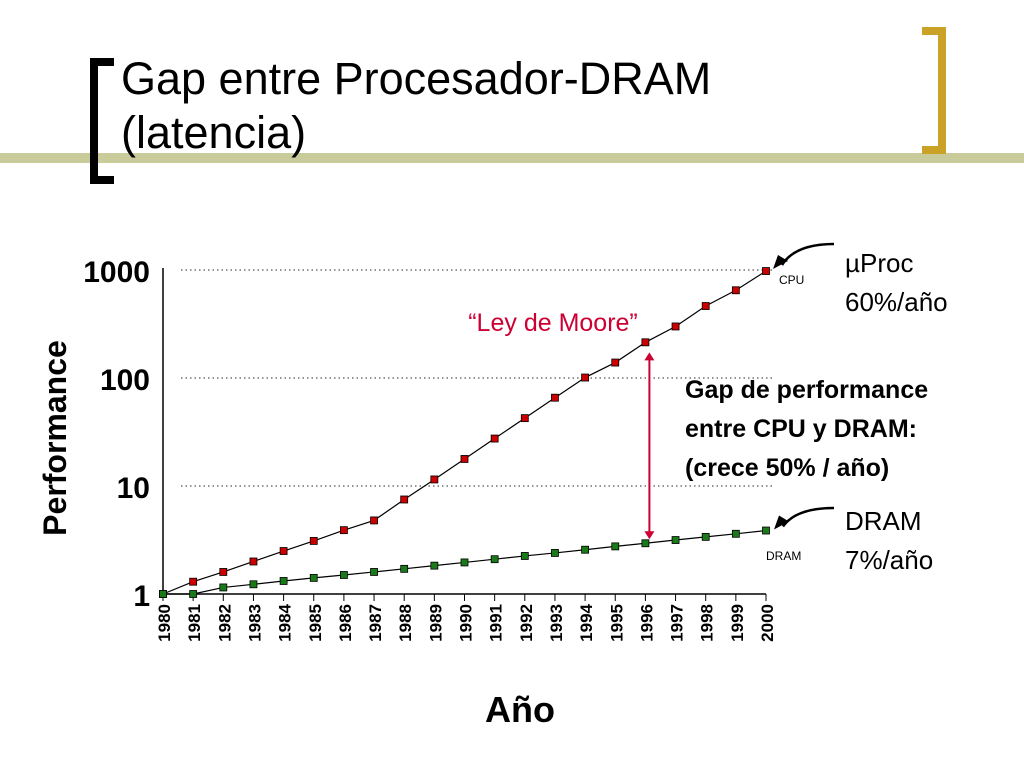 This screenshot has width=1024, height=768. I want to click on x-tick-label: 1996, so click(646, 623).